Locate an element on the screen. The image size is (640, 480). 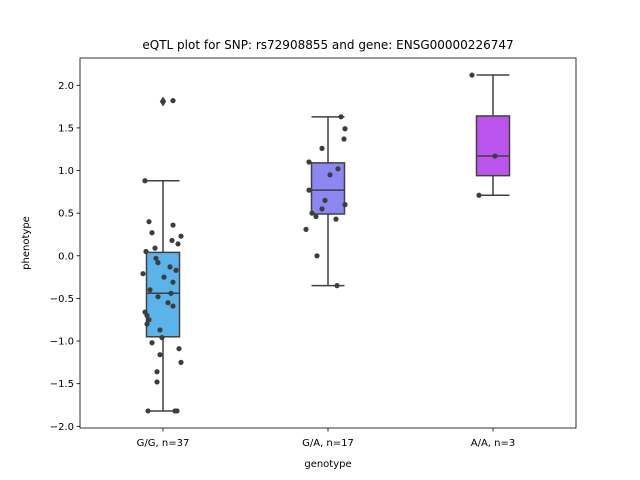
x-tick-label: G/G, n=37 is located at coordinates (163, 443).